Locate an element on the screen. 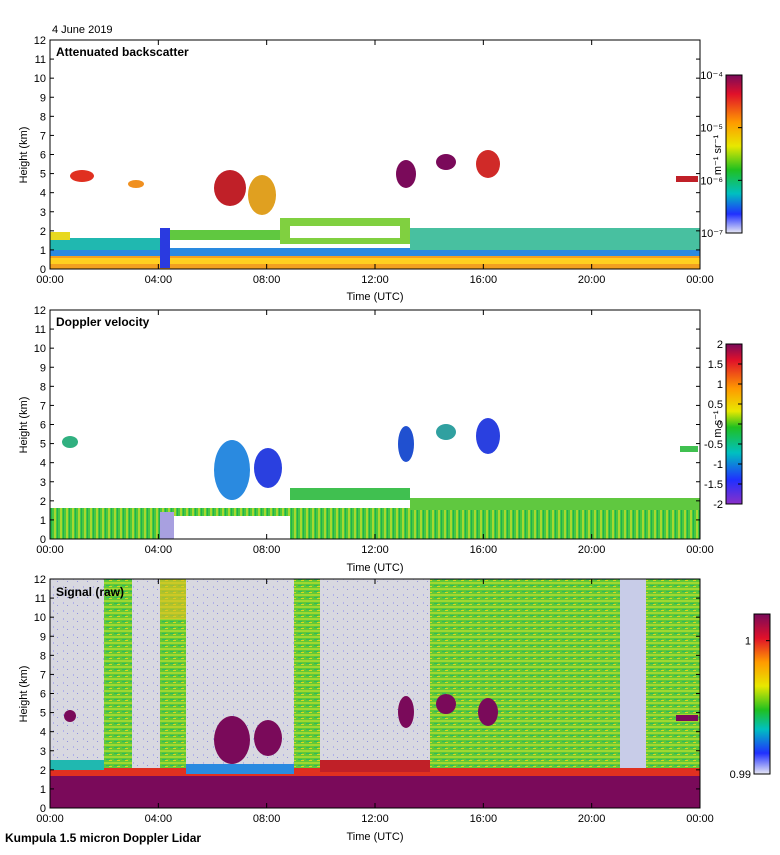  colorbar-tick-label: 10⁻⁷ is located at coordinates (712, 234).